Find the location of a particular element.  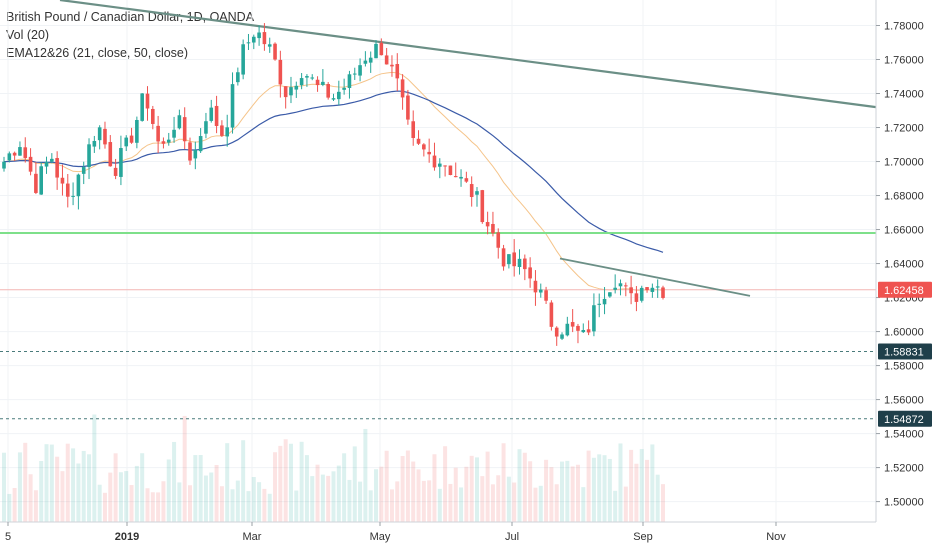

y-tick-label: 1.70000 is located at coordinates (904, 163).